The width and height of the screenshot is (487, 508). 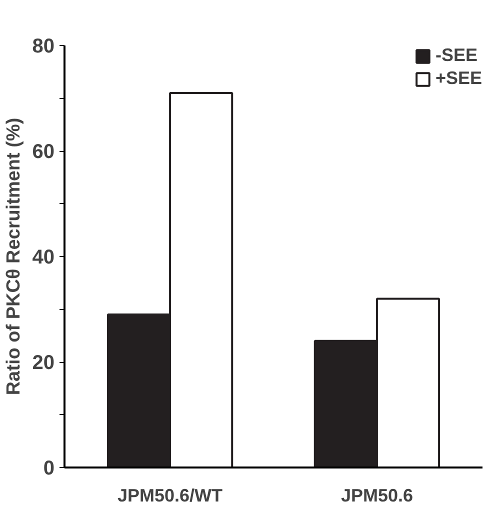 What do you see at coordinates (43, 257) in the screenshot?
I see `y-tick-label: 40` at bounding box center [43, 257].